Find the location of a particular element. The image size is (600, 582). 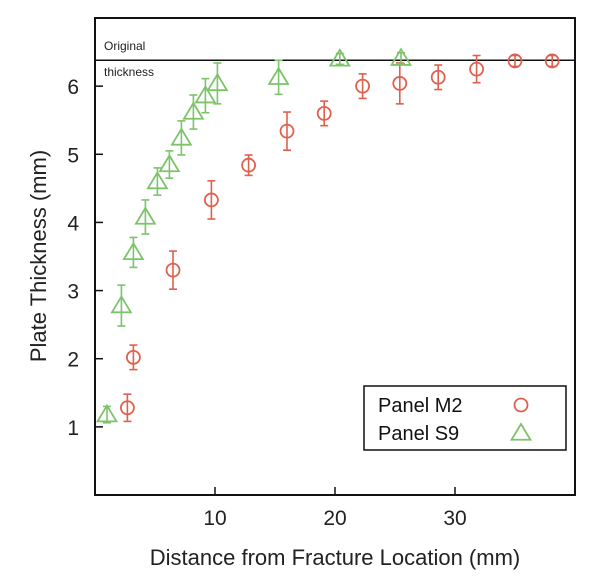

legend-label-panel-s9: Panel S9 is located at coordinates (418, 434).